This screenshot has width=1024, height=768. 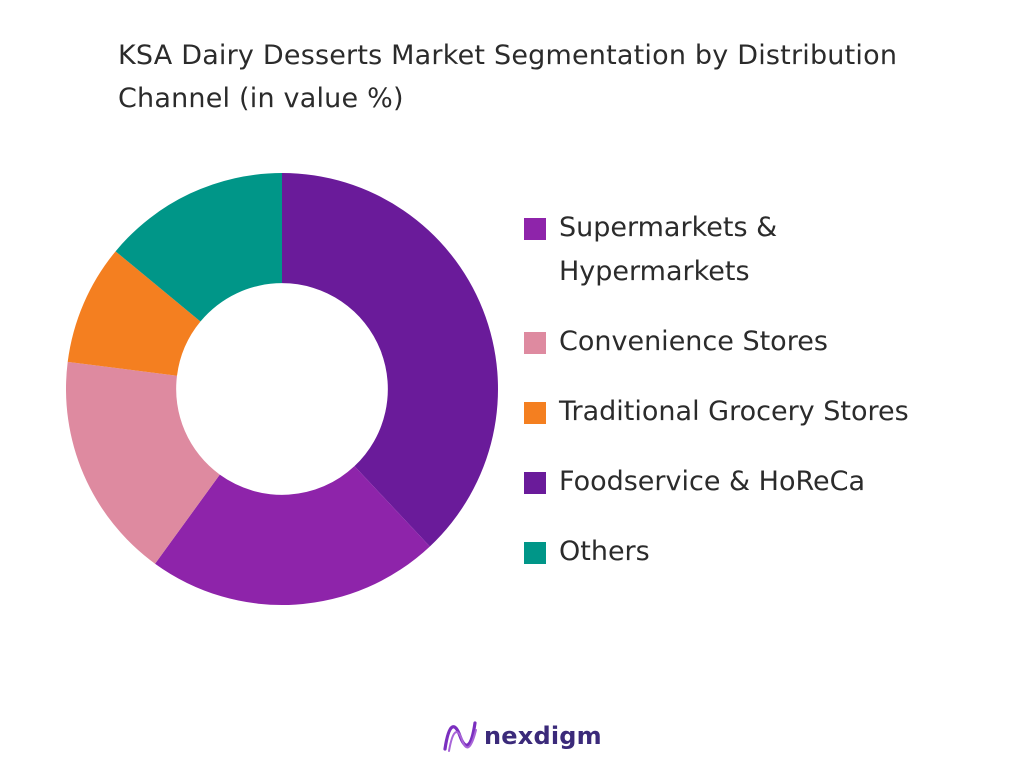 I want to click on legend-item-traditional-grocery-stores: Traditional Grocery Stores, so click(x=716, y=412).